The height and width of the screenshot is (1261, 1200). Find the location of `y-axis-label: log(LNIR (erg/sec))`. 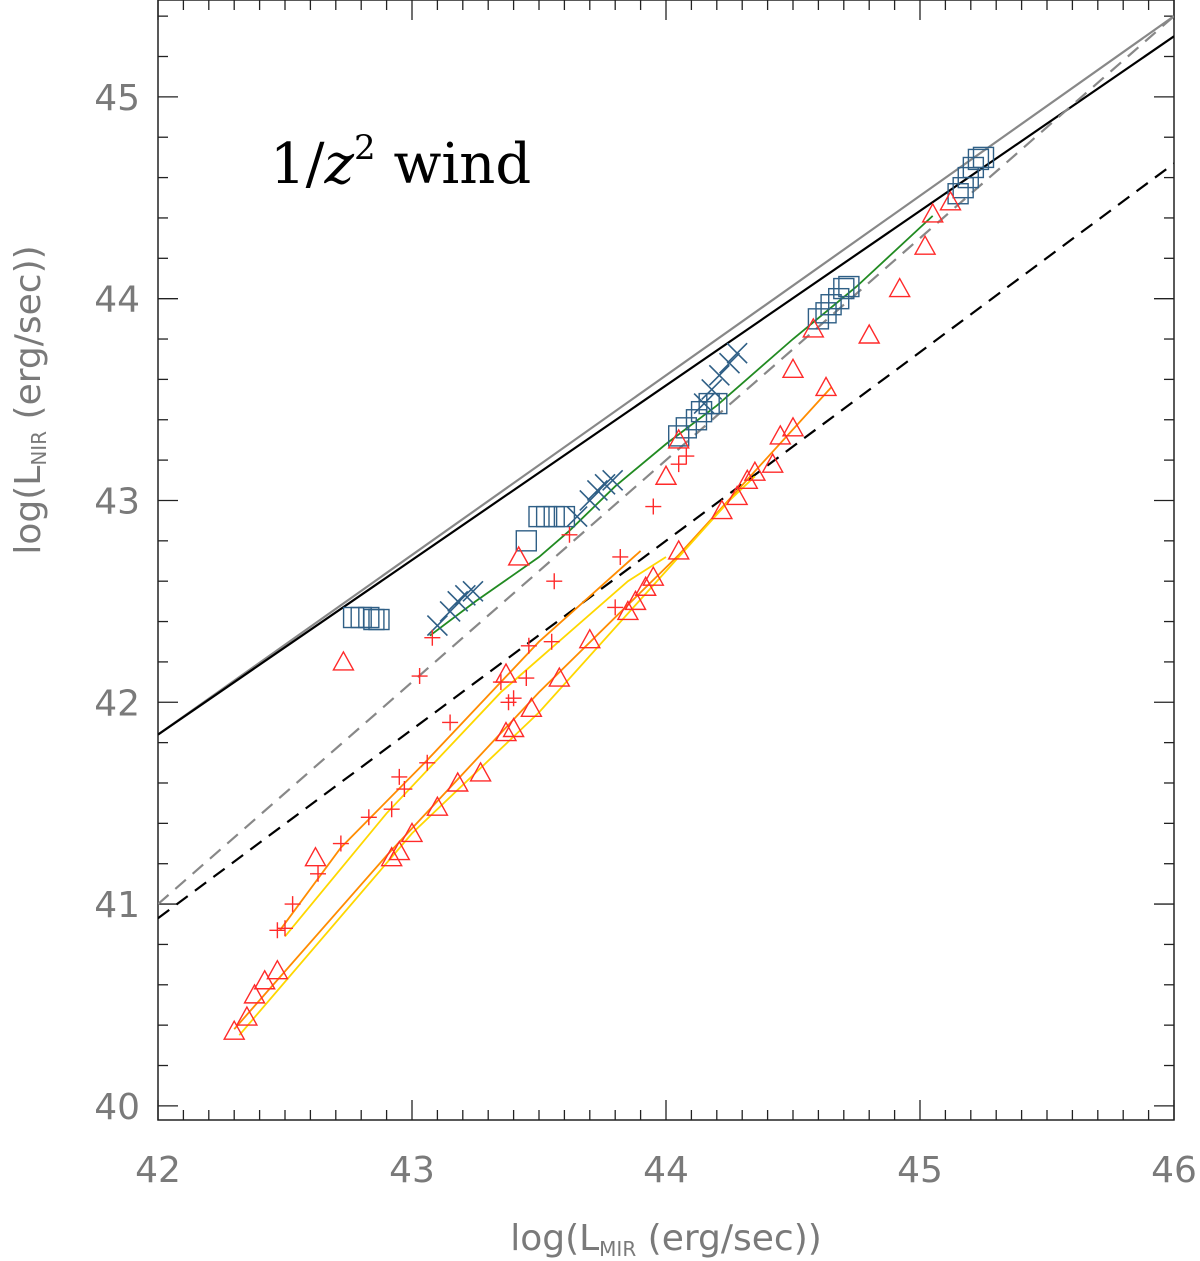

y-axis-label: log(LNIR (erg/sec)) is located at coordinates (29, 399).